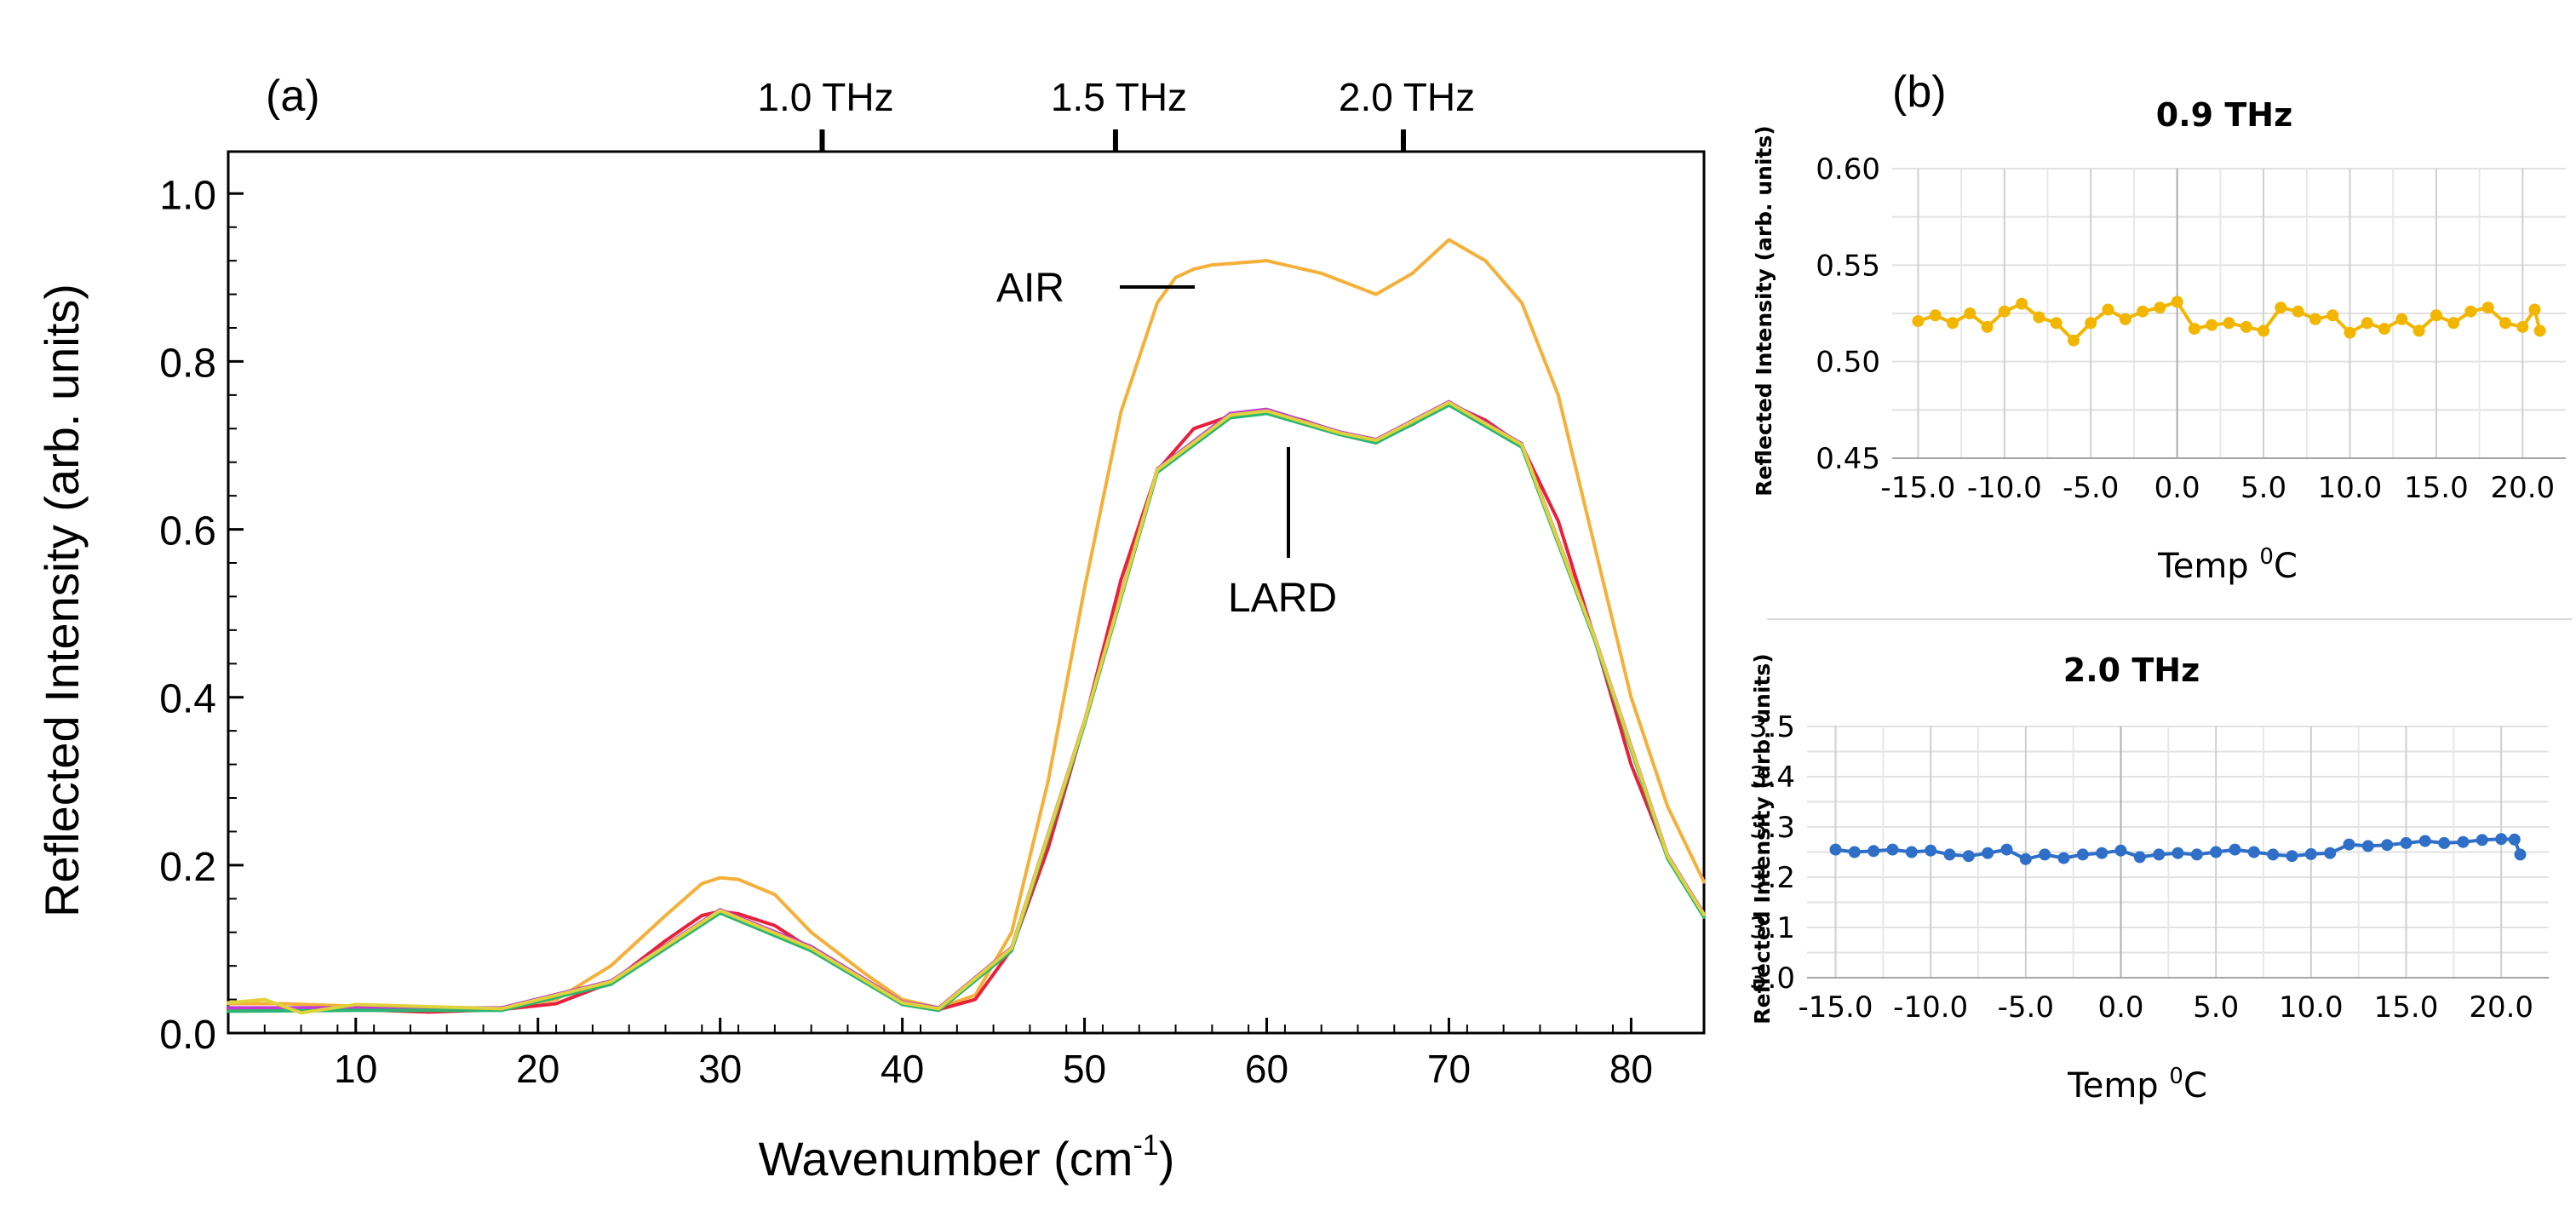 The width and height of the screenshot is (2576, 1217). I want to click on x-tick-label: 10, so click(355, 1069).